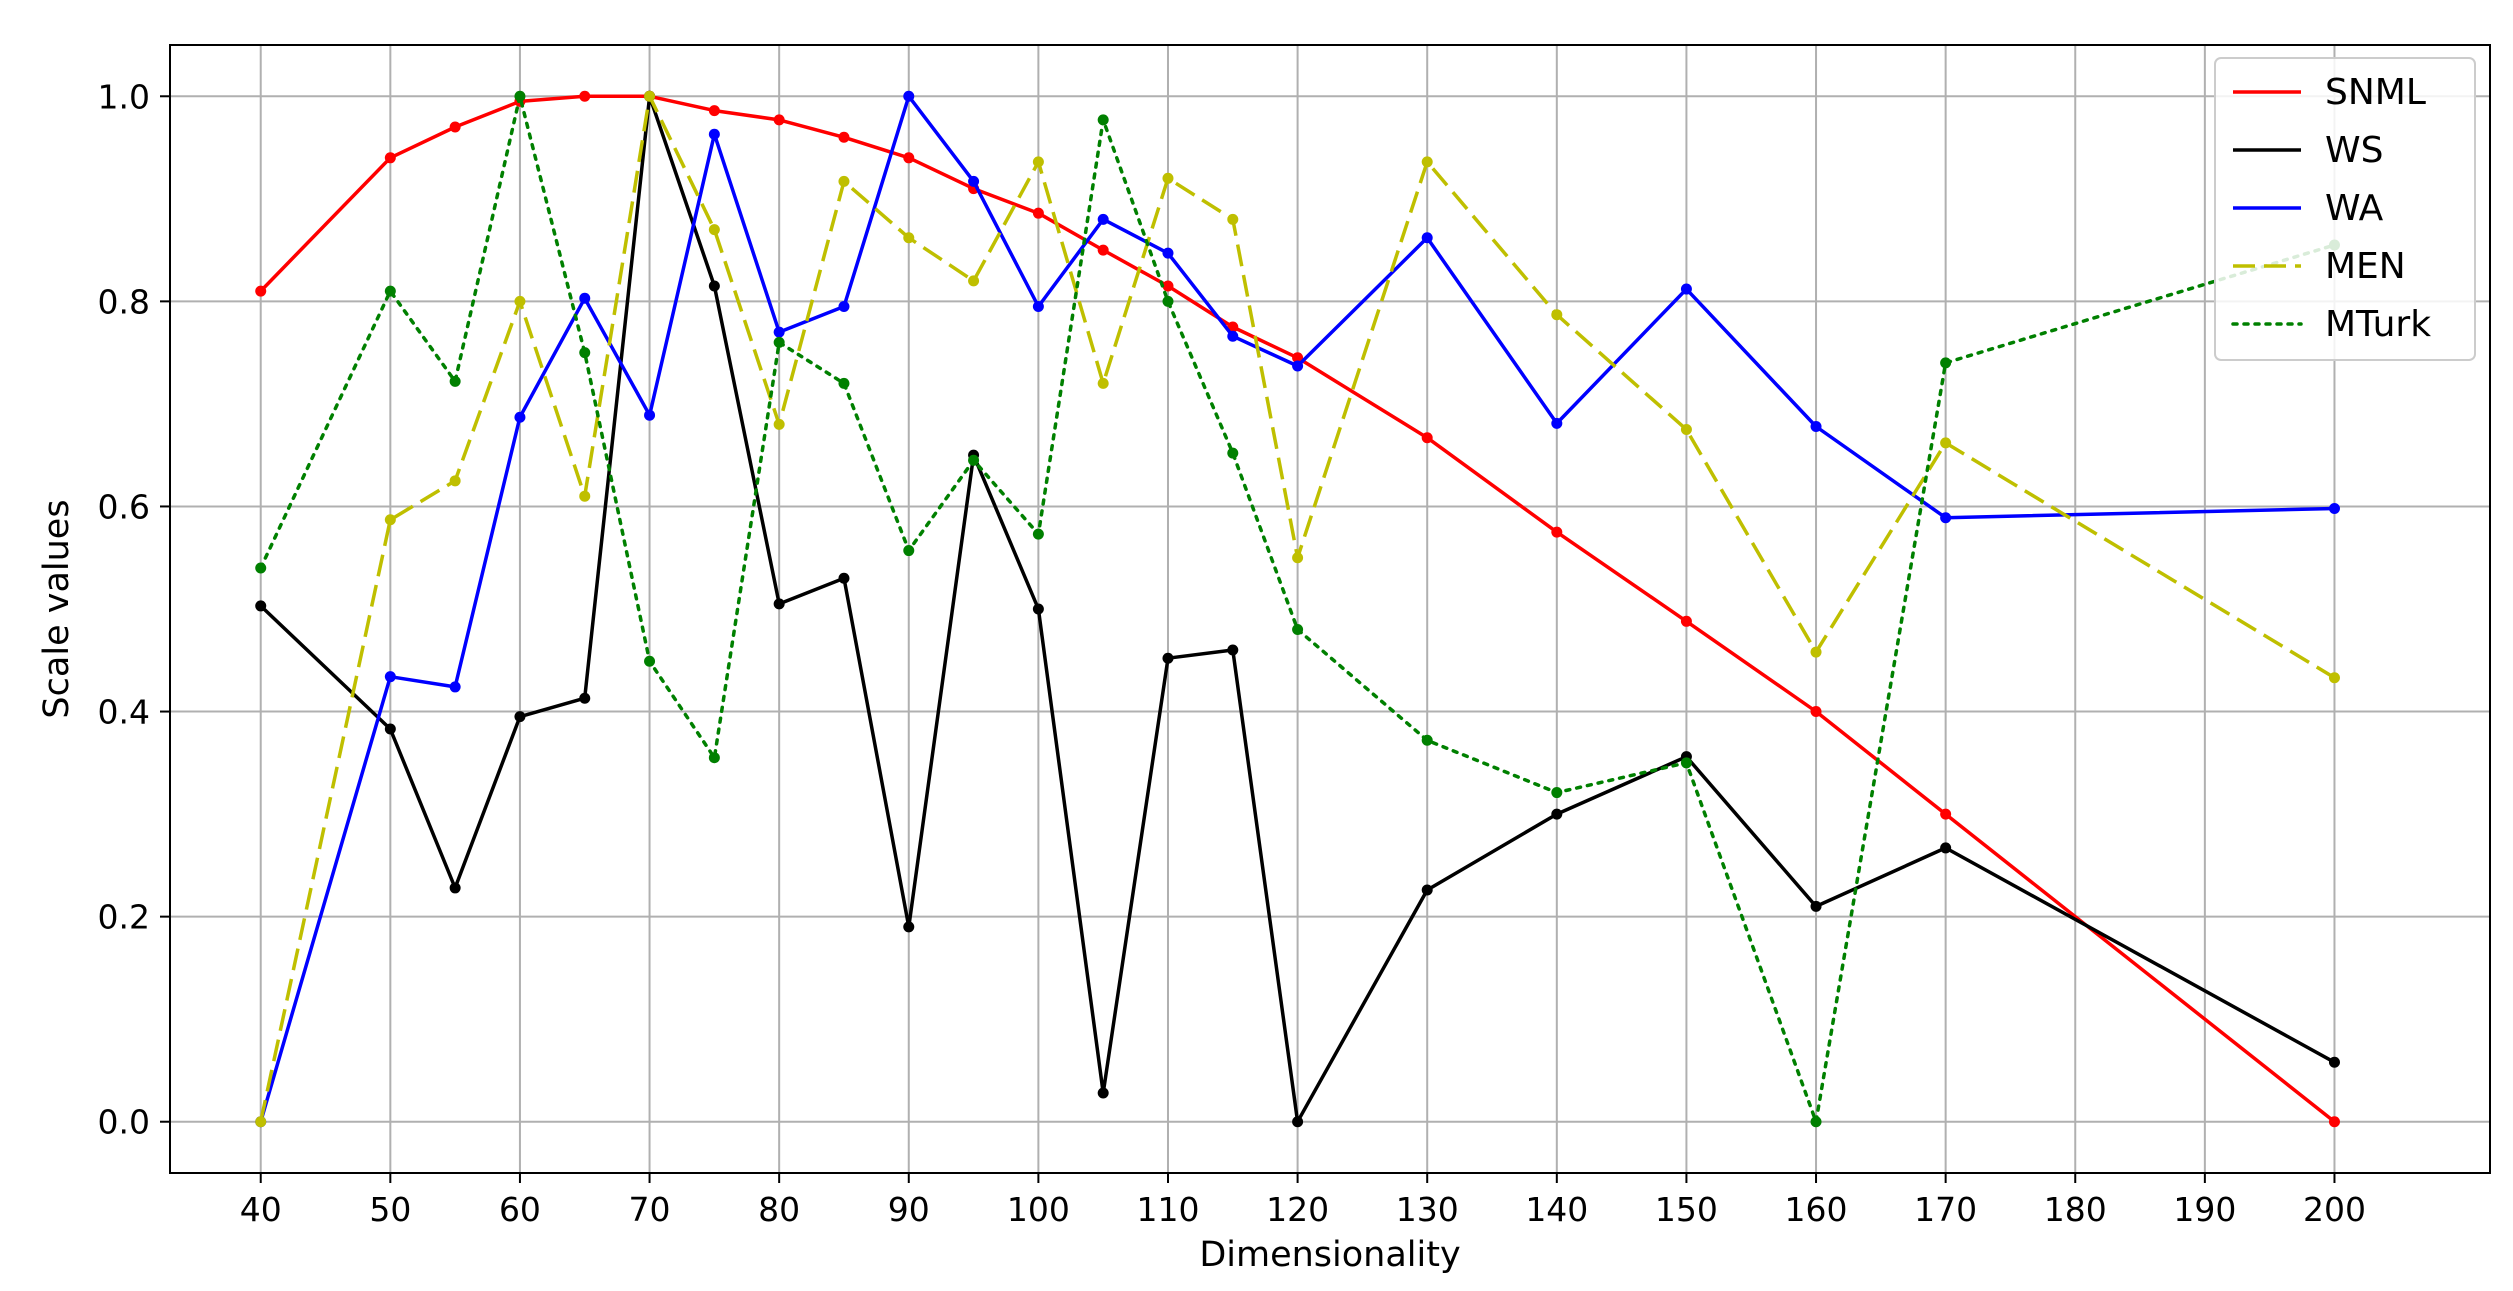  What do you see at coordinates (1427, 1209) in the screenshot?
I see `x-tick-label: 130` at bounding box center [1427, 1209].